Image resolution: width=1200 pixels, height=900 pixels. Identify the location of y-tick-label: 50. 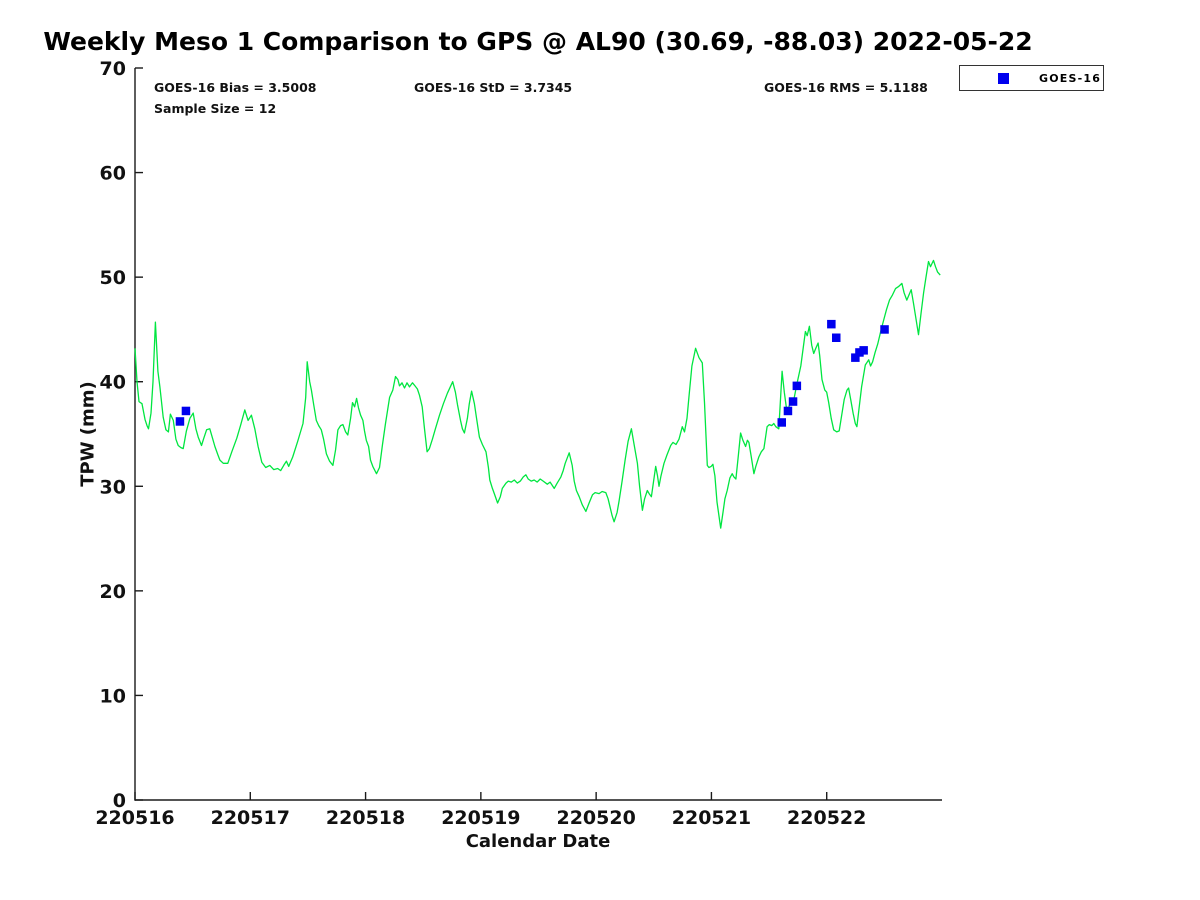
(113, 278).